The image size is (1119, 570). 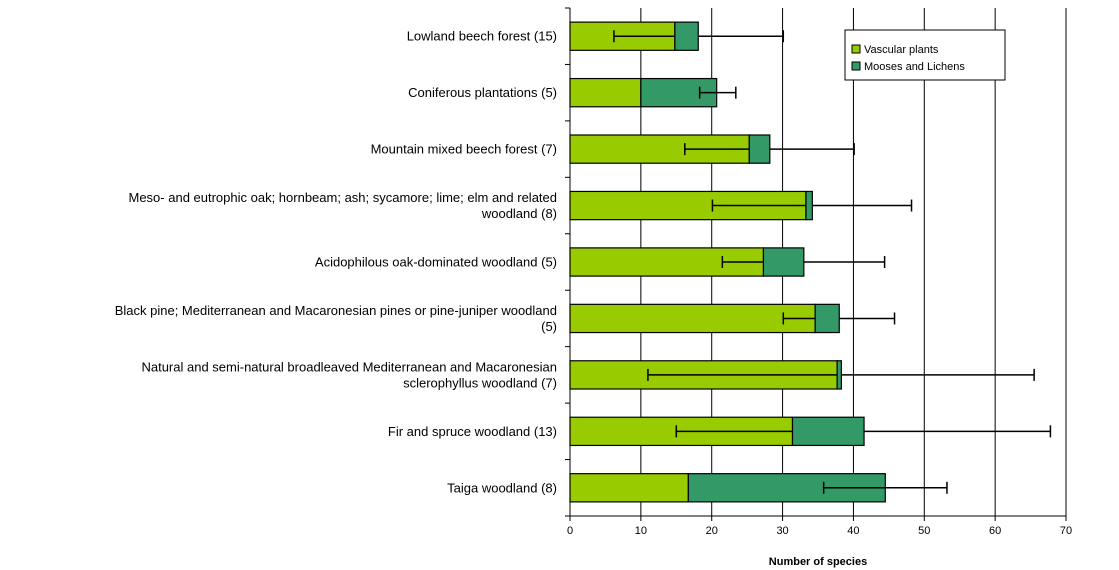 What do you see at coordinates (914, 67) in the screenshot?
I see `legend-label-mosses: Mooses and Lichens` at bounding box center [914, 67].